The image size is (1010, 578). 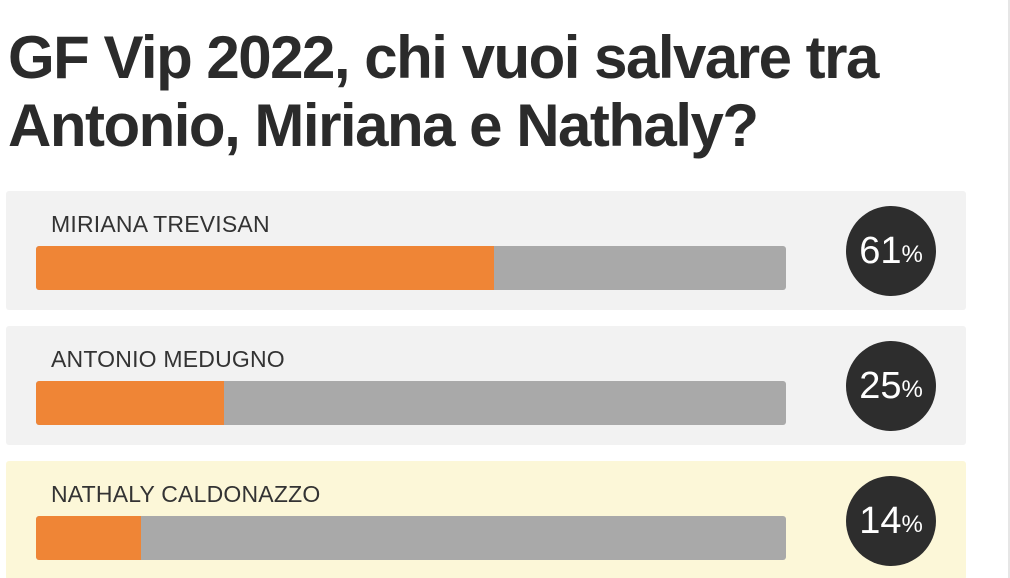 I want to click on percent-value: 25, so click(x=880, y=385).